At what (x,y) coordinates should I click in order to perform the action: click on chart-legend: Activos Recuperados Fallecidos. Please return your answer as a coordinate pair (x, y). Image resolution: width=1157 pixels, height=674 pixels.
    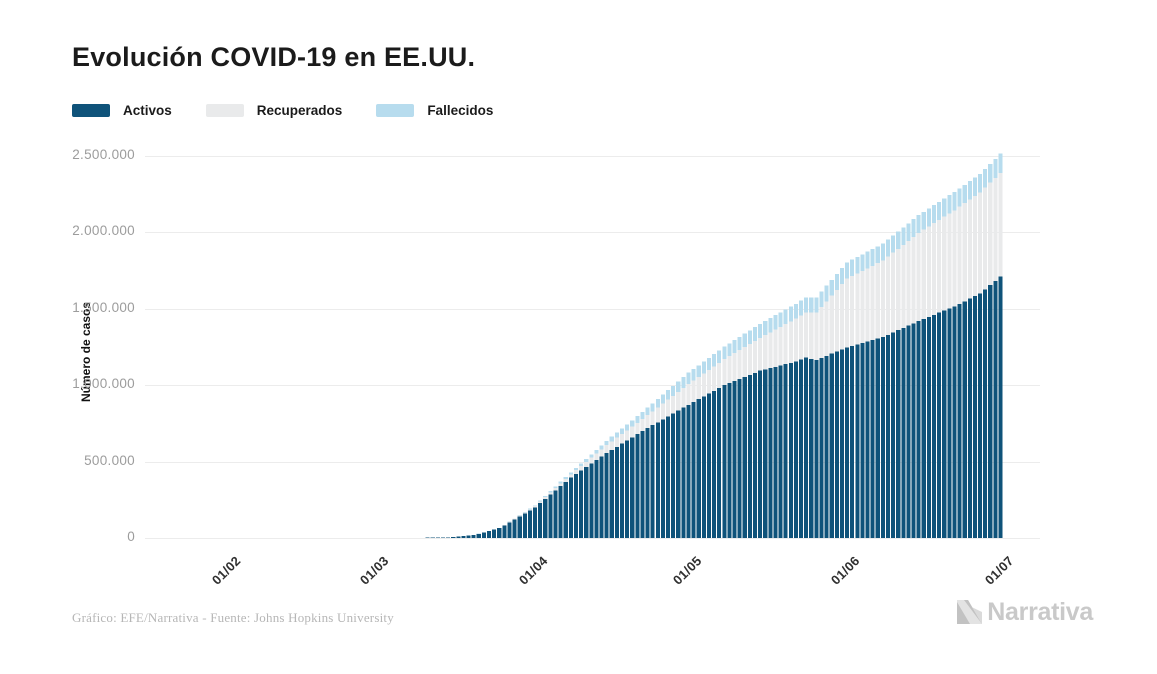
    Looking at the image, I should click on (299, 110).